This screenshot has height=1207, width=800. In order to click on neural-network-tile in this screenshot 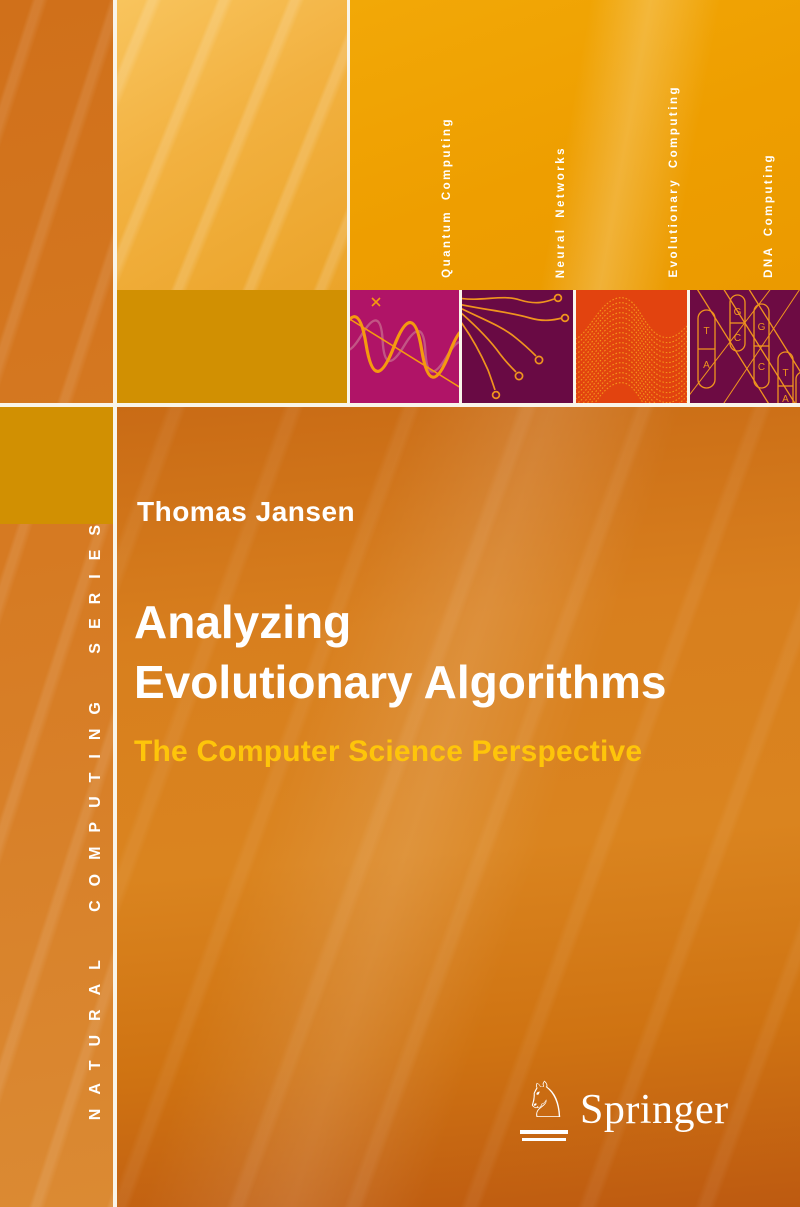, I will do `click(517, 346)`.